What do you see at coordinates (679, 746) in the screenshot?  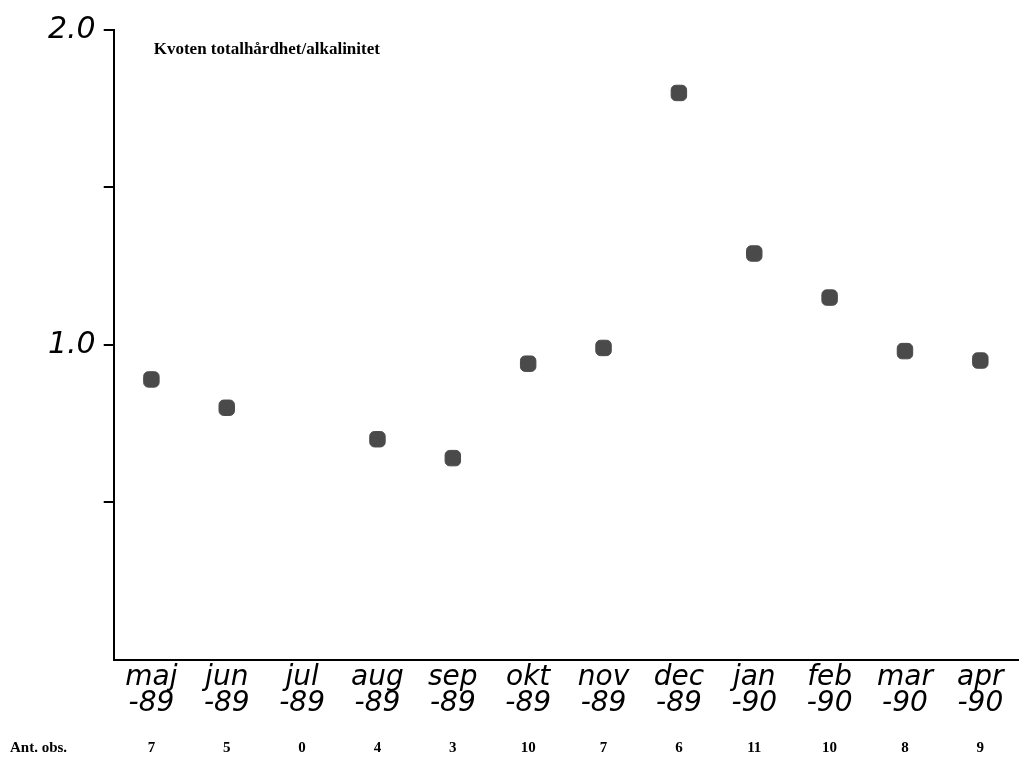 I see `text: 6` at bounding box center [679, 746].